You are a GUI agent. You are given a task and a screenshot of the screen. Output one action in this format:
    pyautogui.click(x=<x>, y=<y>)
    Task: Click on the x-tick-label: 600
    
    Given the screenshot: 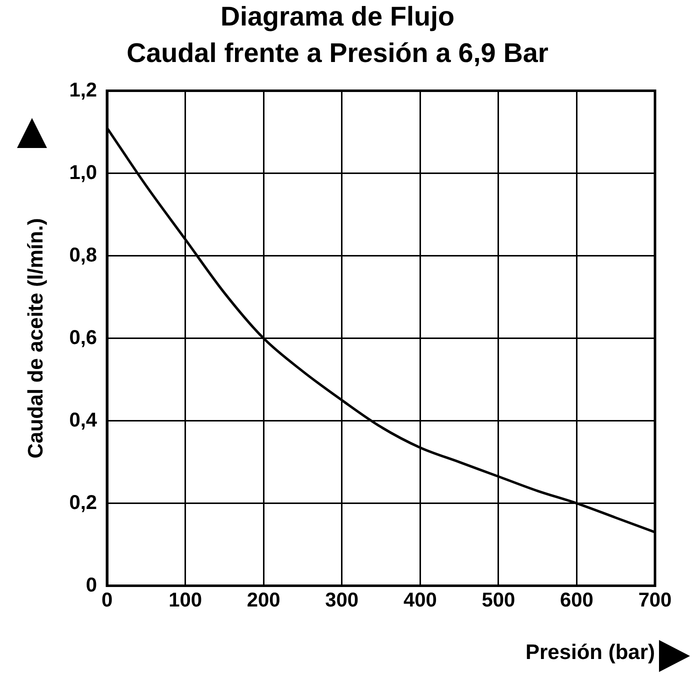 What is the action you would take?
    pyautogui.click(x=577, y=600)
    